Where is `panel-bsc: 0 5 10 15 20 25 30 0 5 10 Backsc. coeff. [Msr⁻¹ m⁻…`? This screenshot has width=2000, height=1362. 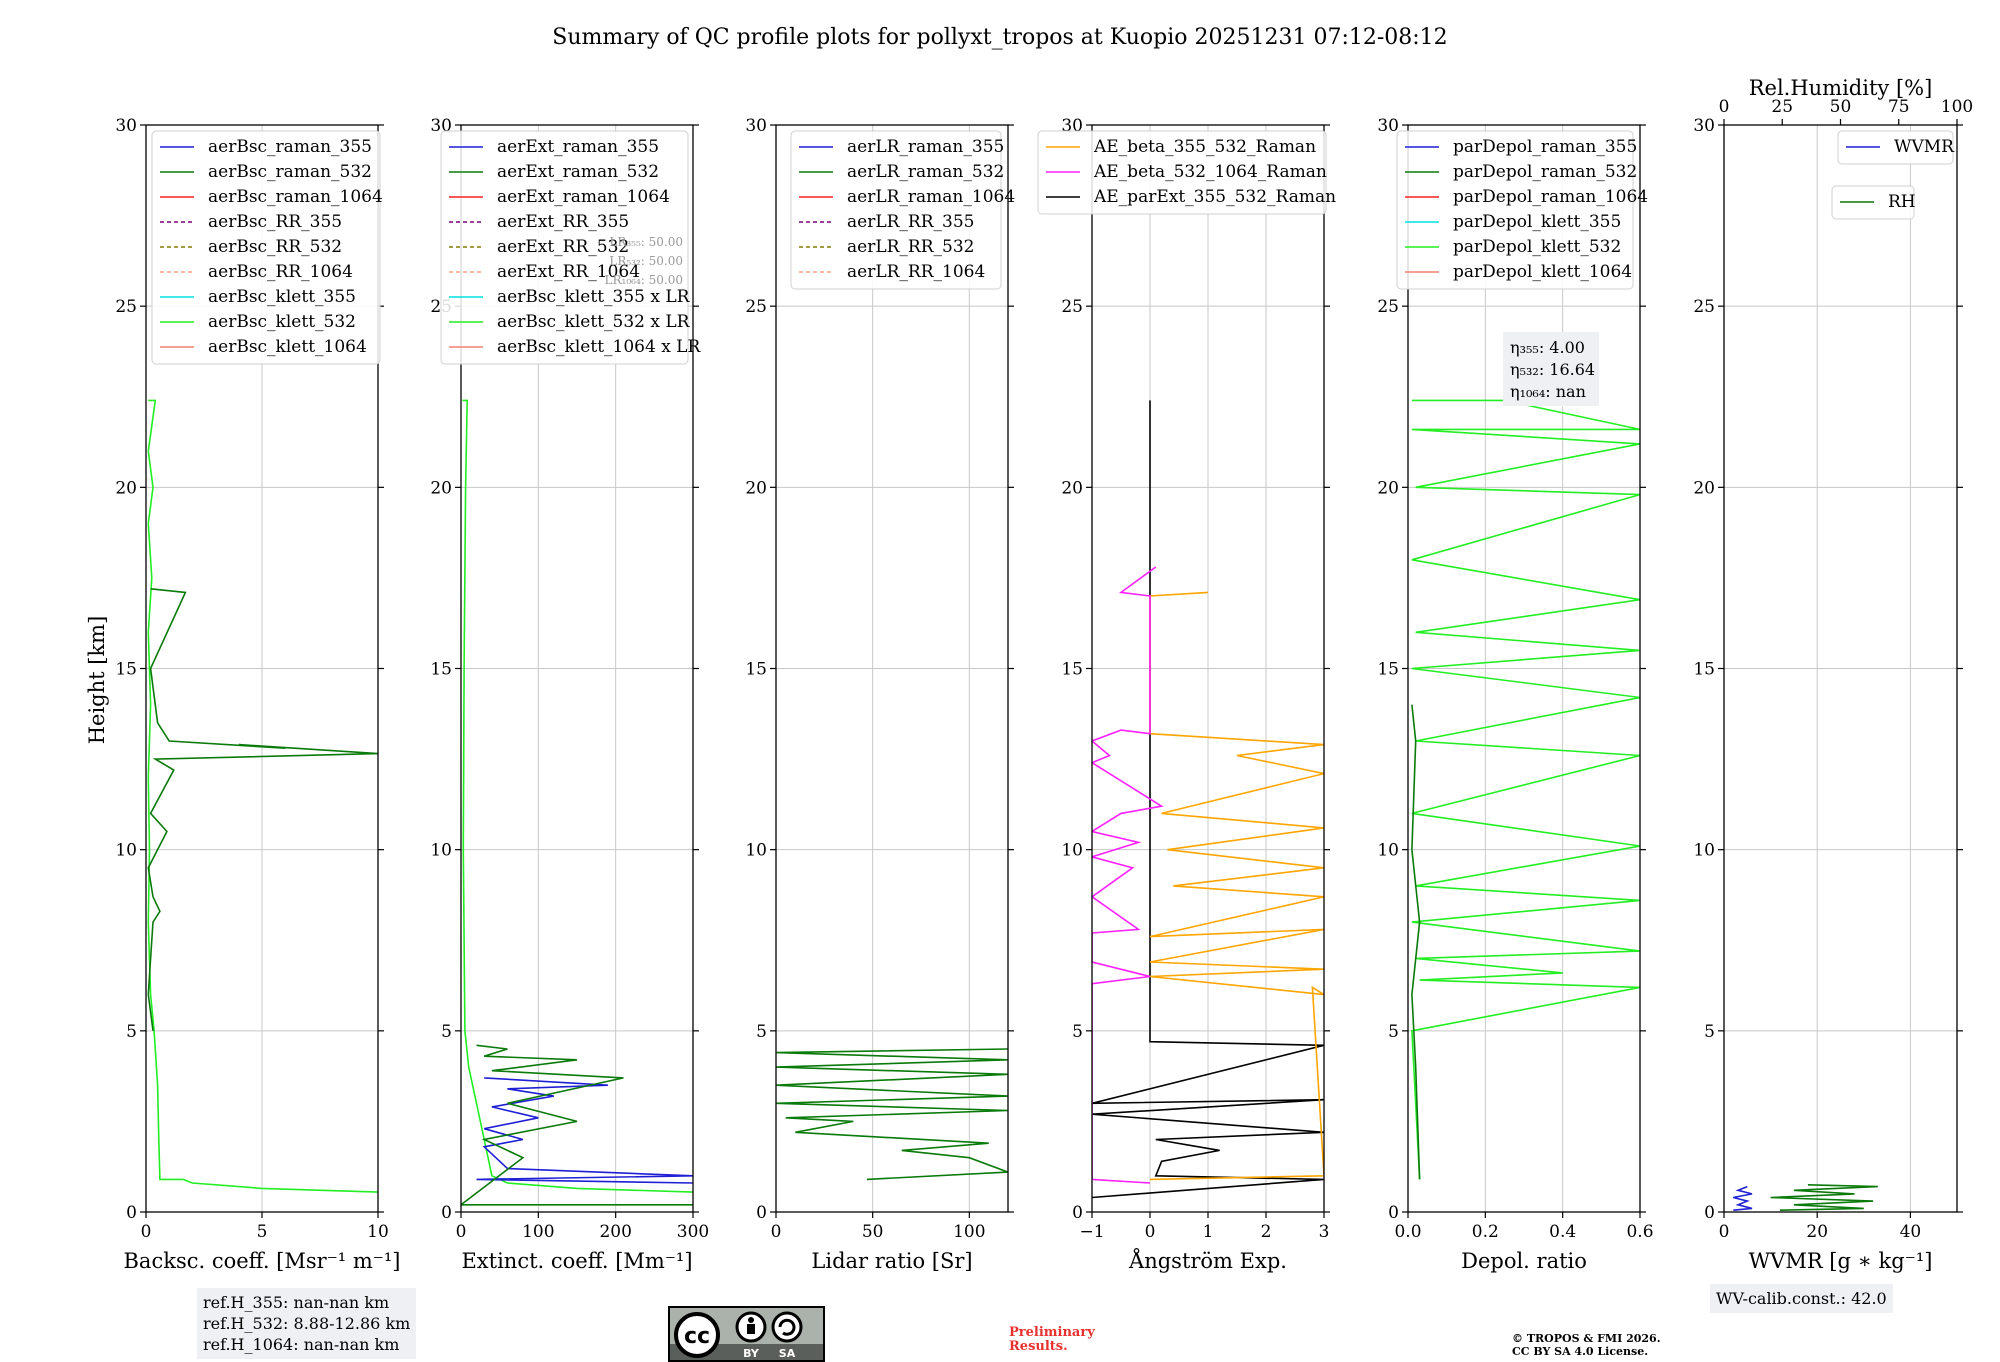
panel-bsc: 0 5 10 15 20 25 30 0 5 10 Backsc. coeff. [Msr⁻¹ m⁻… is located at coordinates (257, 694).